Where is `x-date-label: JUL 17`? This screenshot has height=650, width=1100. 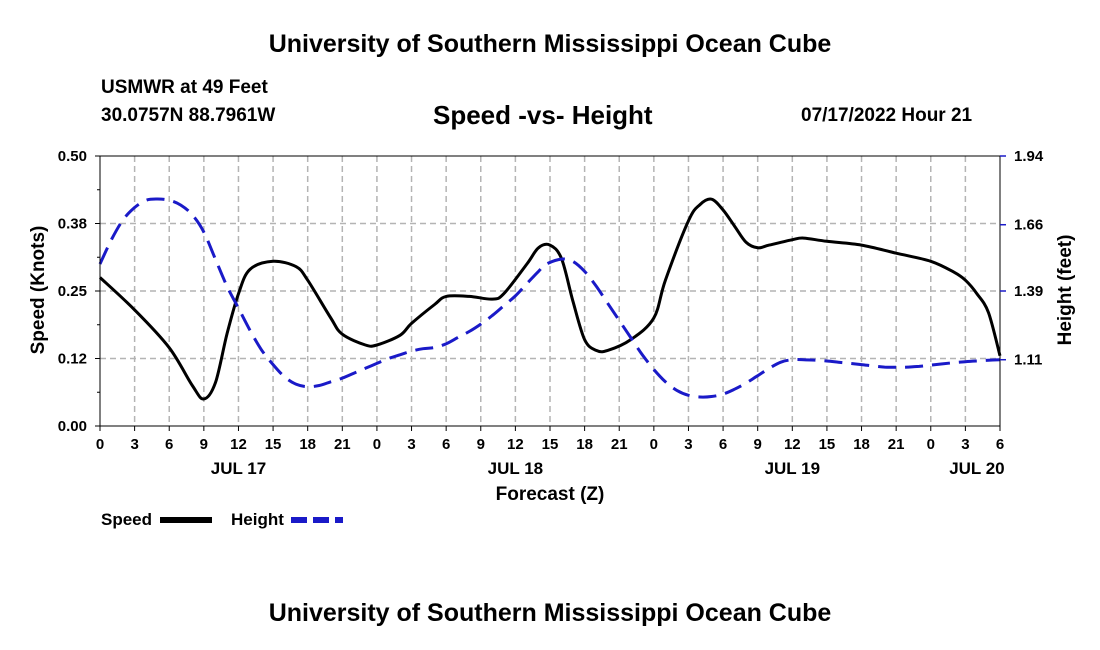 x-date-label: JUL 17 is located at coordinates (238, 468).